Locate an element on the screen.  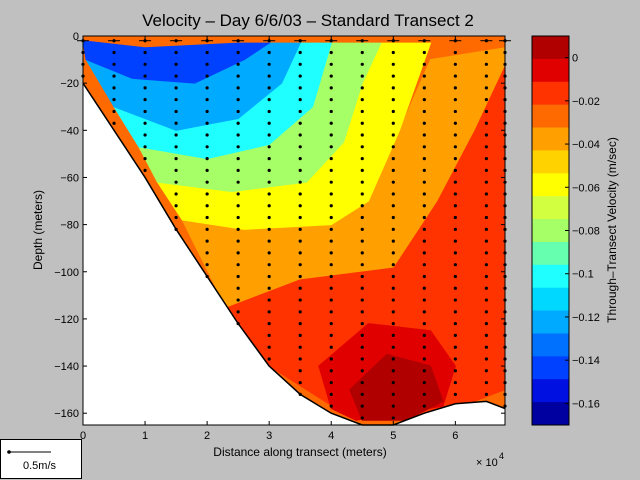
velocity-region is located at coordinates (177, 62).